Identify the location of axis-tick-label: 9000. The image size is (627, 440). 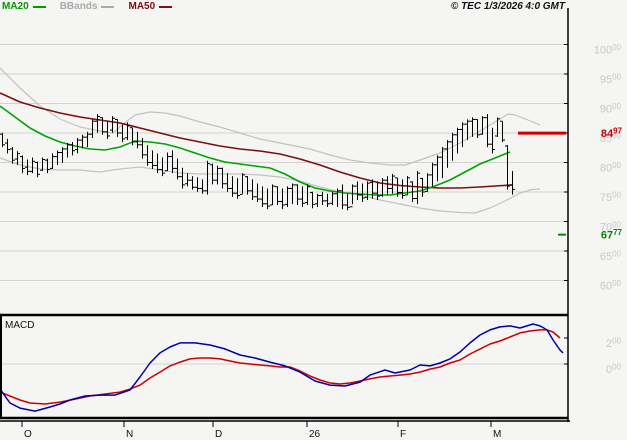
(611, 109).